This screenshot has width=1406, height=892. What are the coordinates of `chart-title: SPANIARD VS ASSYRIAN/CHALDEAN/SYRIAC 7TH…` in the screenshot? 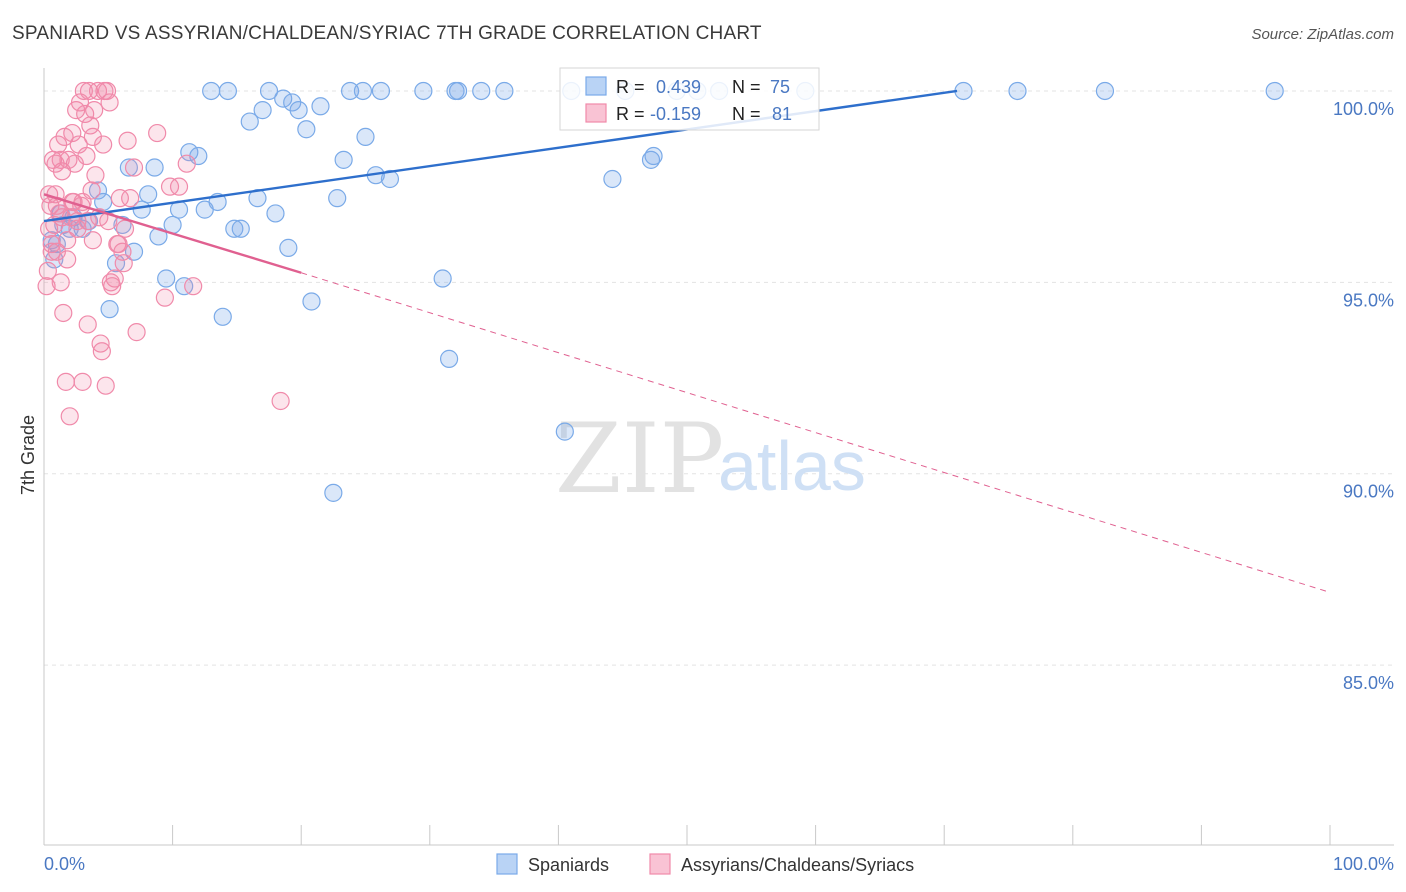 It's located at (387, 33).